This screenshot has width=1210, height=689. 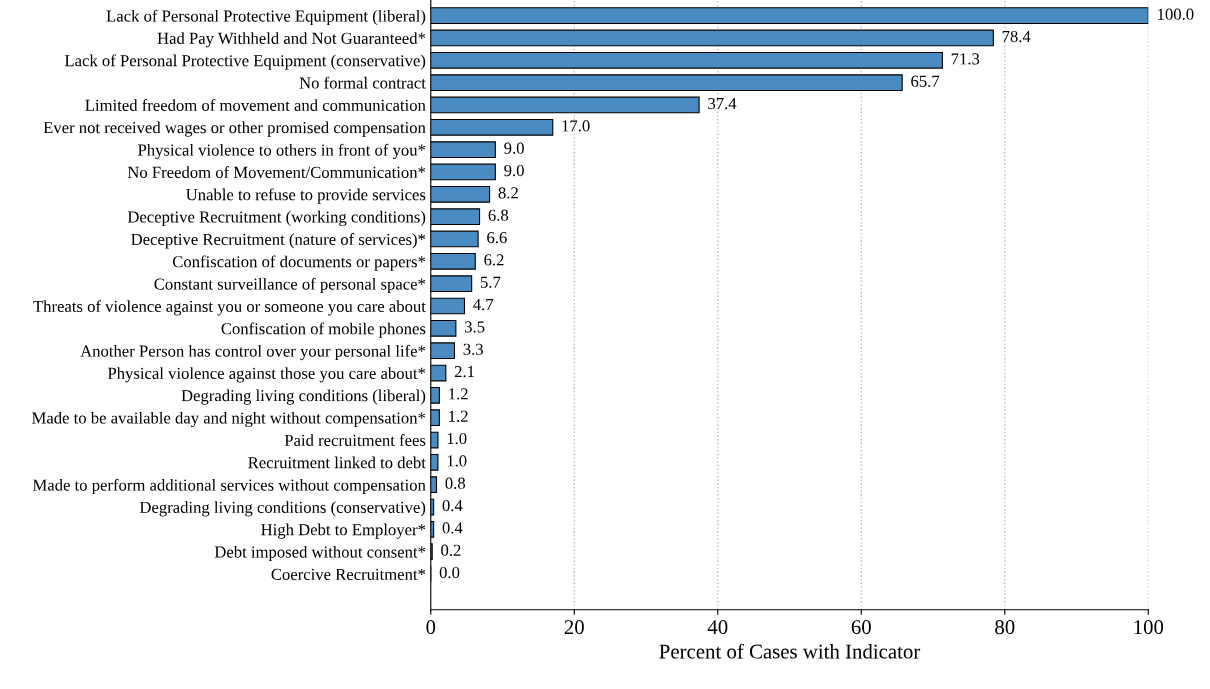 What do you see at coordinates (455, 483) in the screenshot?
I see `data-label: 0.8` at bounding box center [455, 483].